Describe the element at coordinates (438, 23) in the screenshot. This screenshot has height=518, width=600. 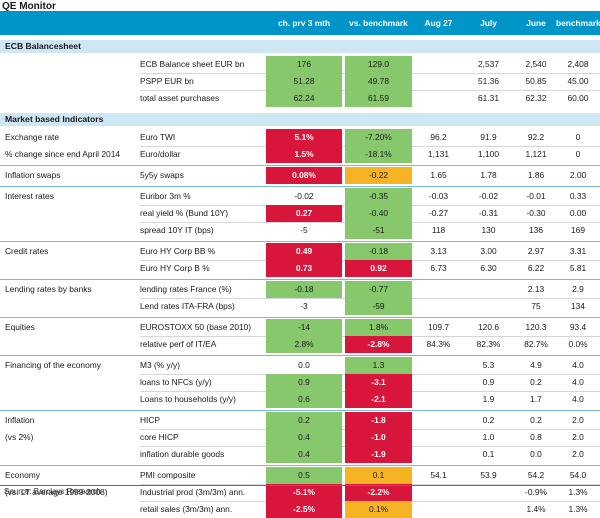
I see `header-aug-27: Aug 27` at that location.